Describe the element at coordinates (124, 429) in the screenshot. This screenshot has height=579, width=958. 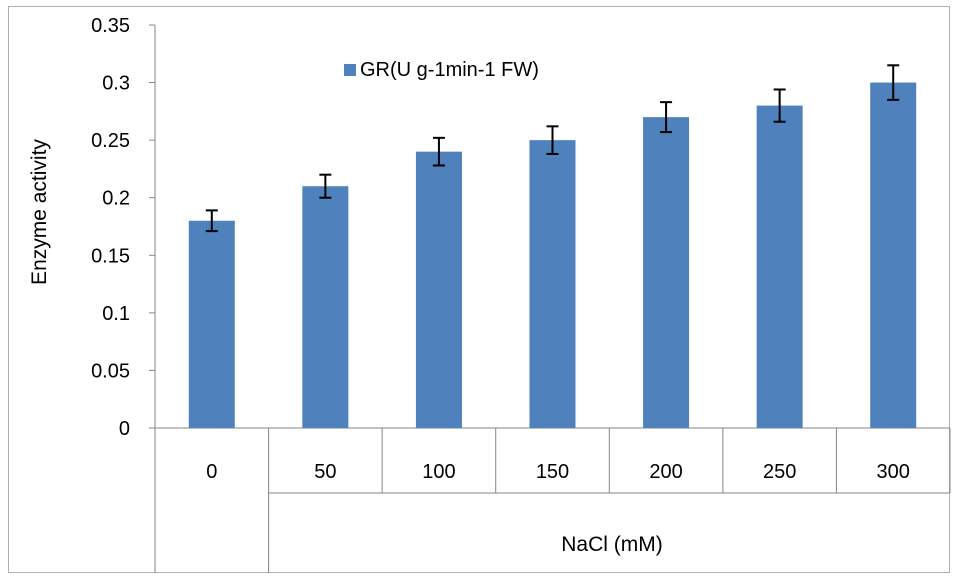
I see `y-tick-label: 0` at that location.